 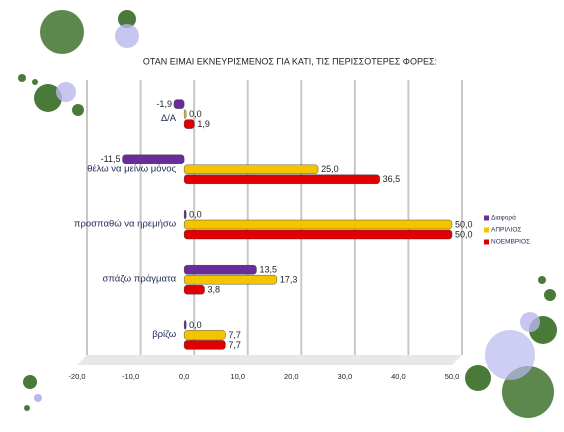 What do you see at coordinates (164, 104) in the screenshot?
I see `value-label: -1,9` at bounding box center [164, 104].